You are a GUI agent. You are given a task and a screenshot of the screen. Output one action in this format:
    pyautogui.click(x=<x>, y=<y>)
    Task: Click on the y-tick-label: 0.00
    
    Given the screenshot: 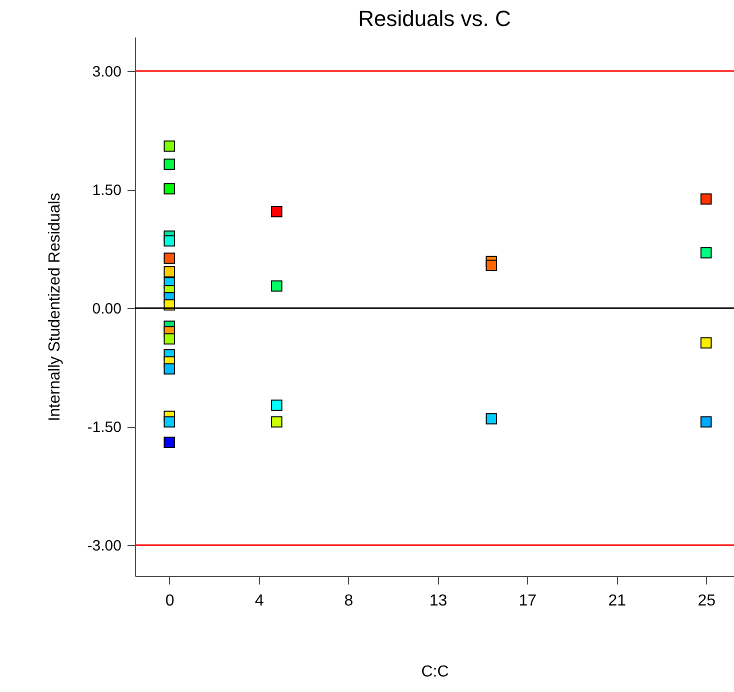 What is the action you would take?
    pyautogui.click(x=107, y=309)
    